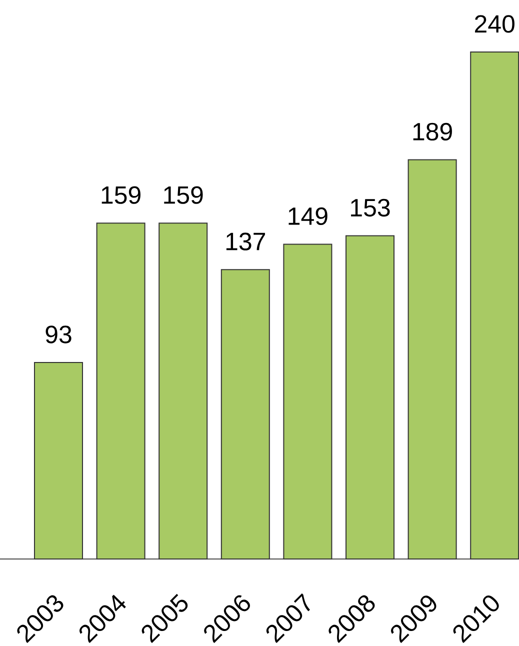  Describe the element at coordinates (494, 24) in the screenshot. I see `data-label: 240` at that location.